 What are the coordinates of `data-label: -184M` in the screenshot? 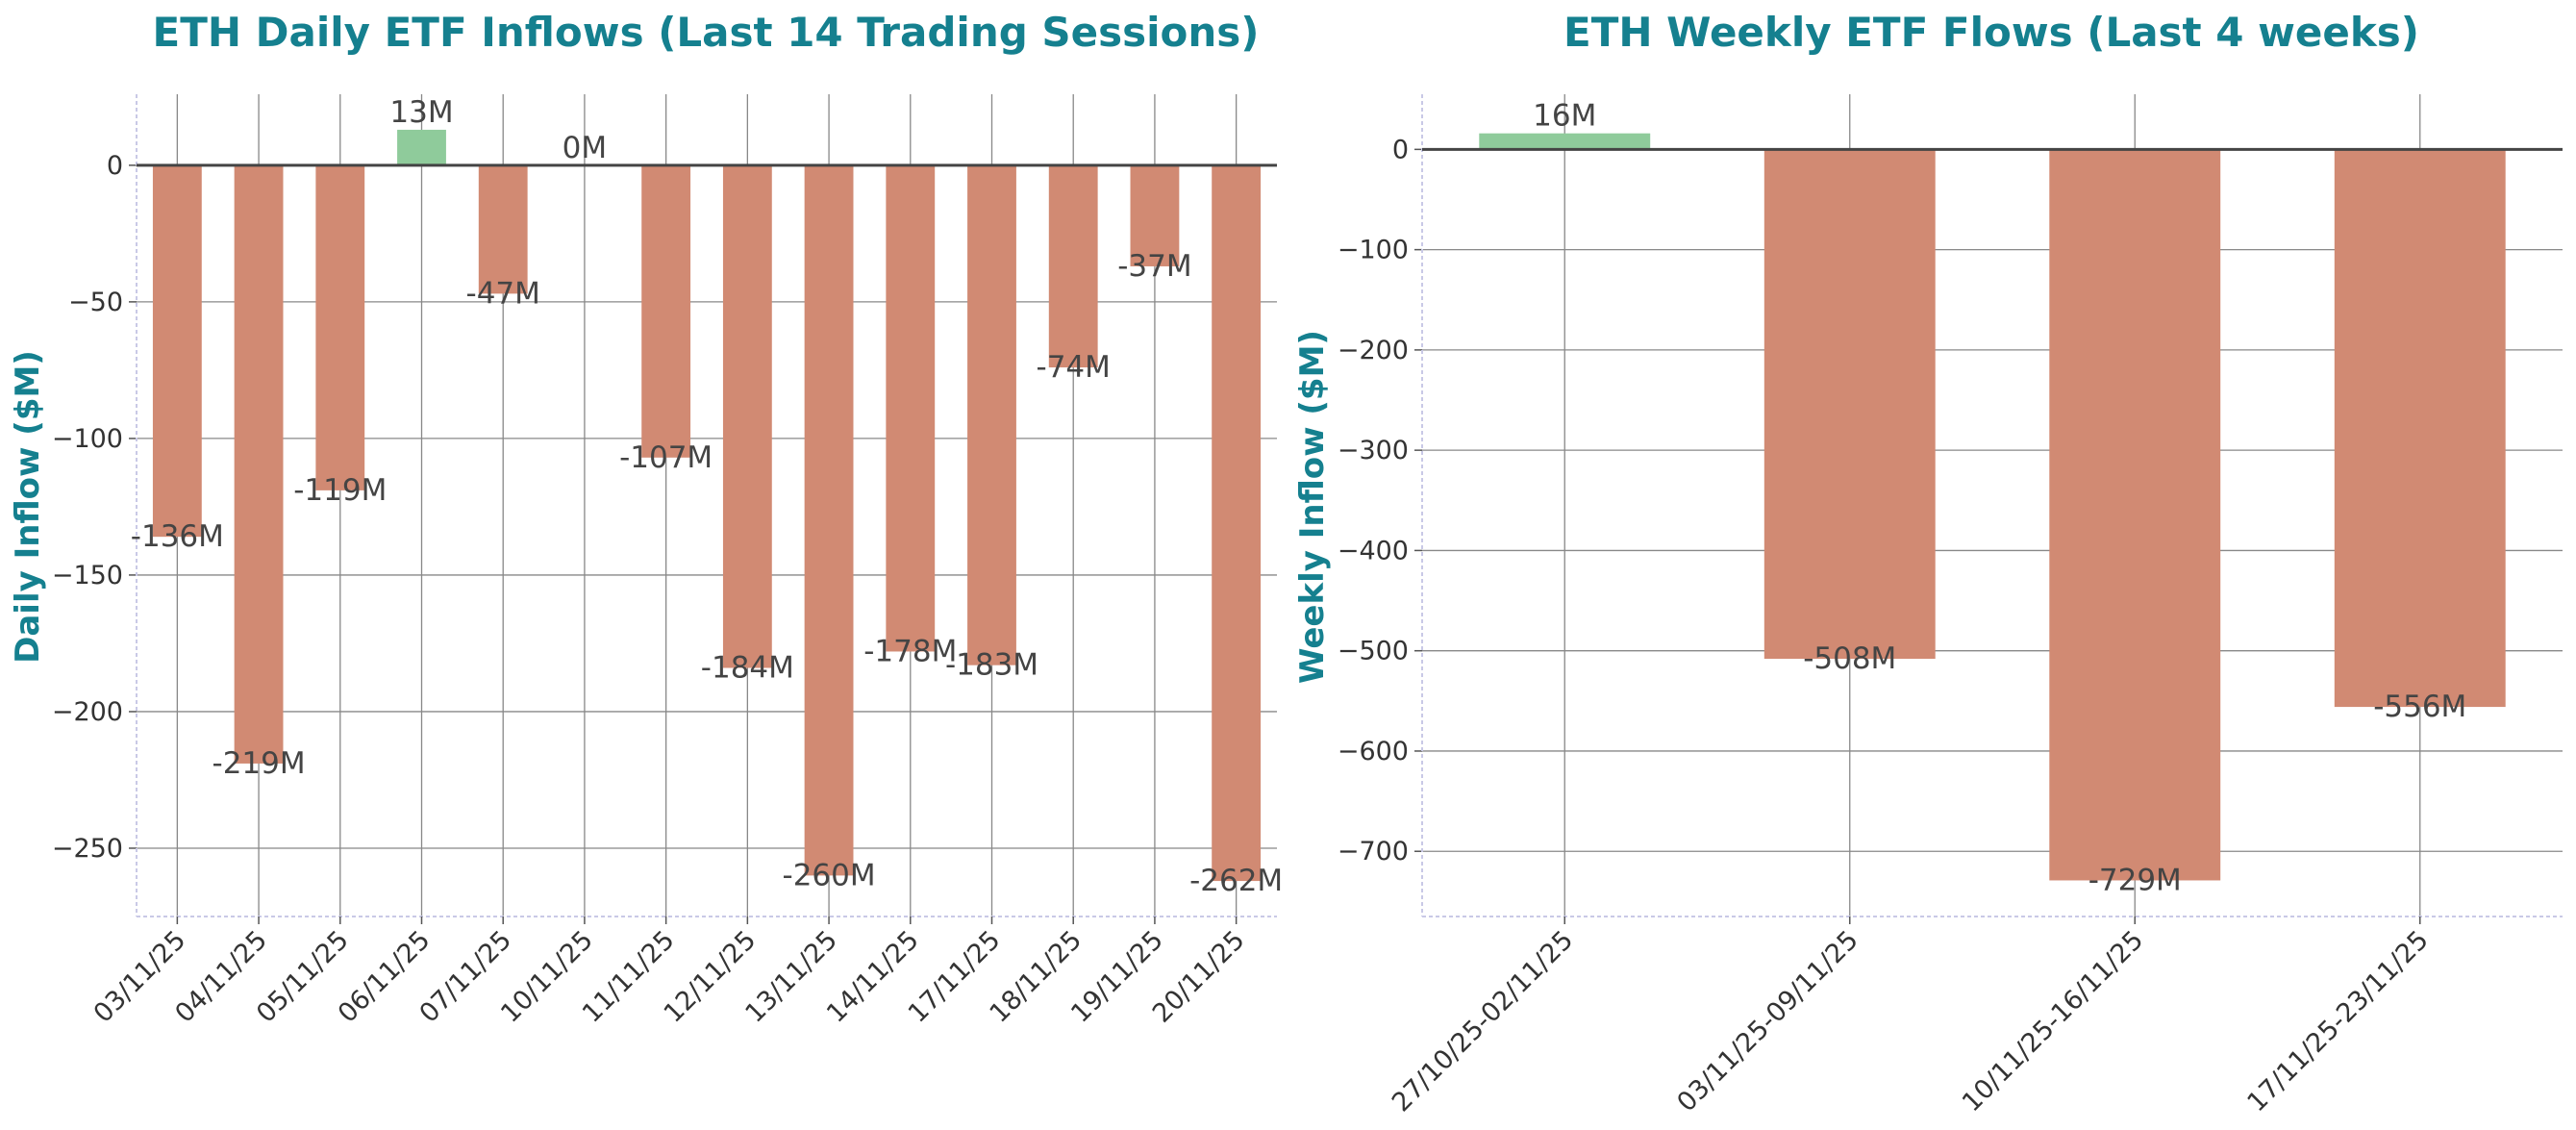 It's located at (747, 668).